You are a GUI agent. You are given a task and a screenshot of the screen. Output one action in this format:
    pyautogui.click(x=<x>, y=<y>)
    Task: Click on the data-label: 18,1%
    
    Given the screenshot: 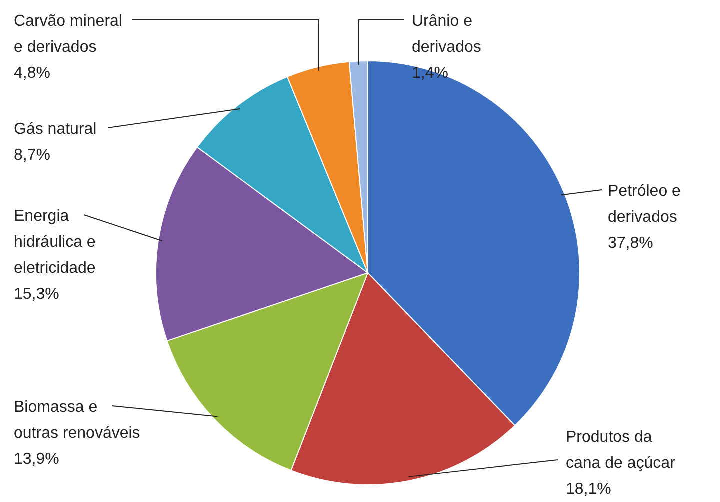 What is the action you would take?
    pyautogui.click(x=589, y=489)
    